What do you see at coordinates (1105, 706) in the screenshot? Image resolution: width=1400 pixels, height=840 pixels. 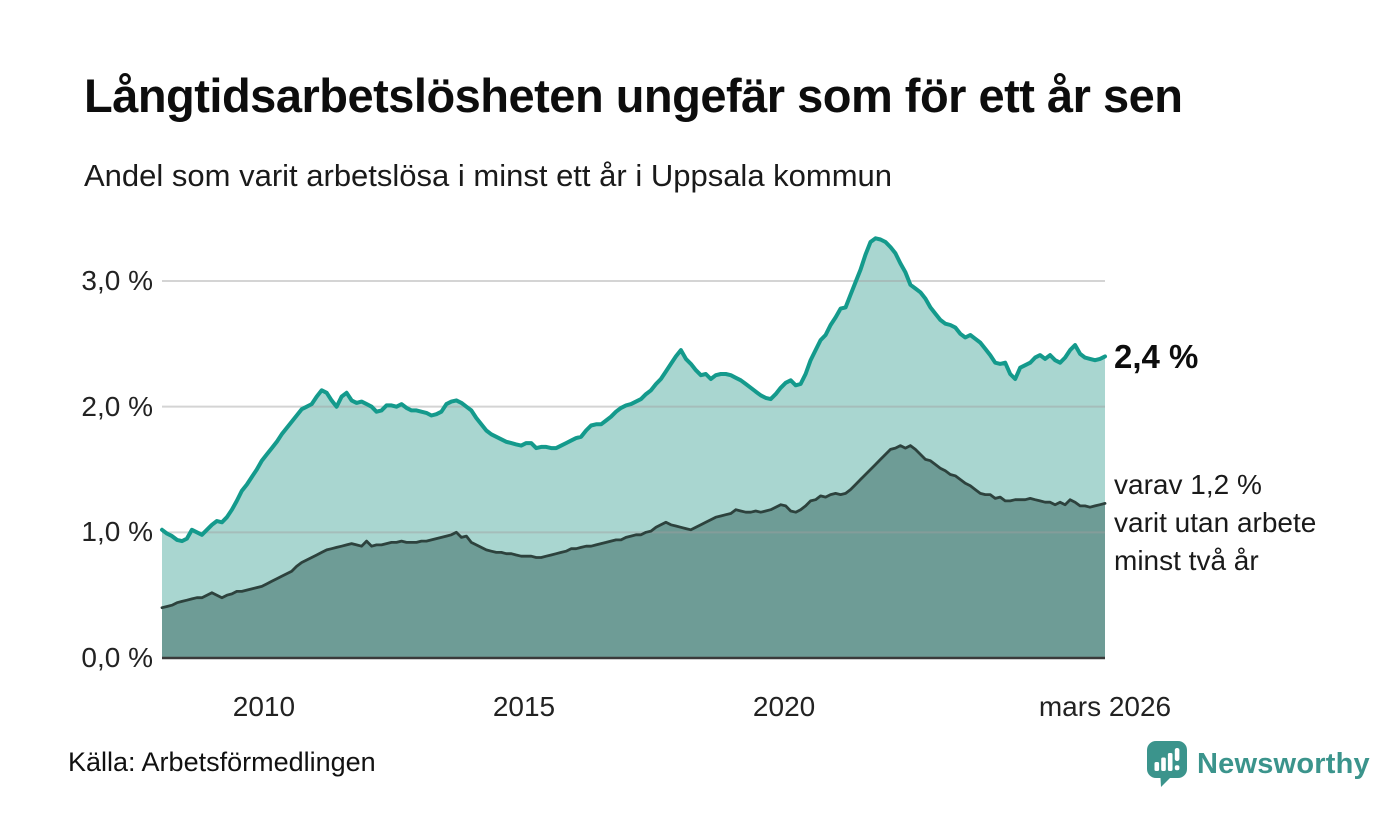 I see `x-axis-tick-label: mars 2026` at bounding box center [1105, 706].